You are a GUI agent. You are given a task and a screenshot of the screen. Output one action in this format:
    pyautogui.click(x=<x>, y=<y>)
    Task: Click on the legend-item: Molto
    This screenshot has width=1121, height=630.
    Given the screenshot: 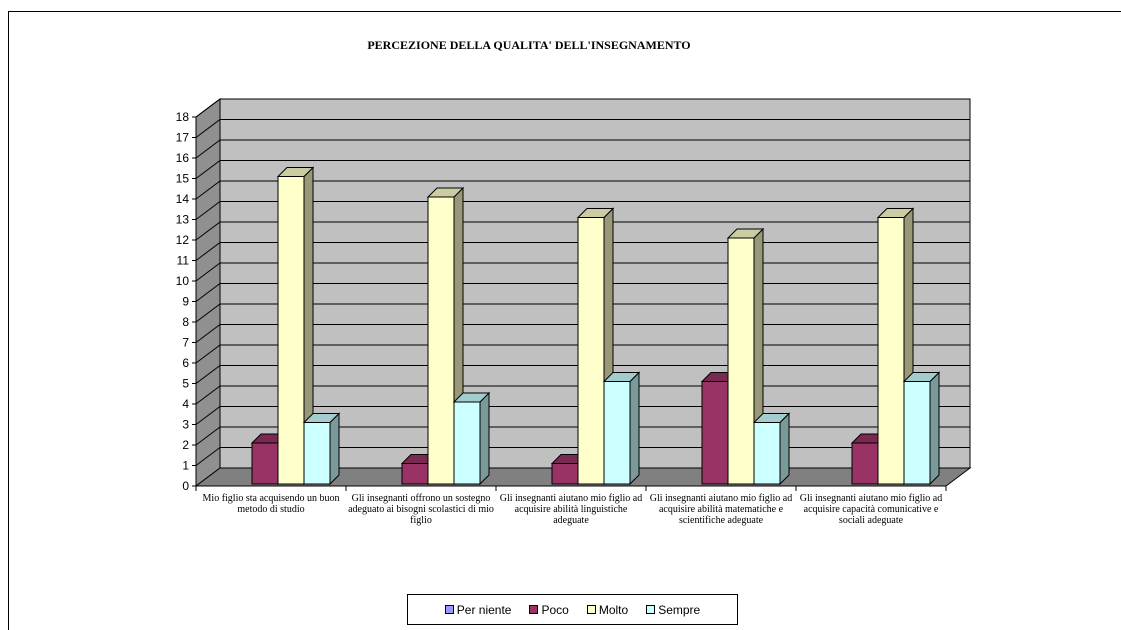 What is the action you would take?
    pyautogui.click(x=607, y=609)
    